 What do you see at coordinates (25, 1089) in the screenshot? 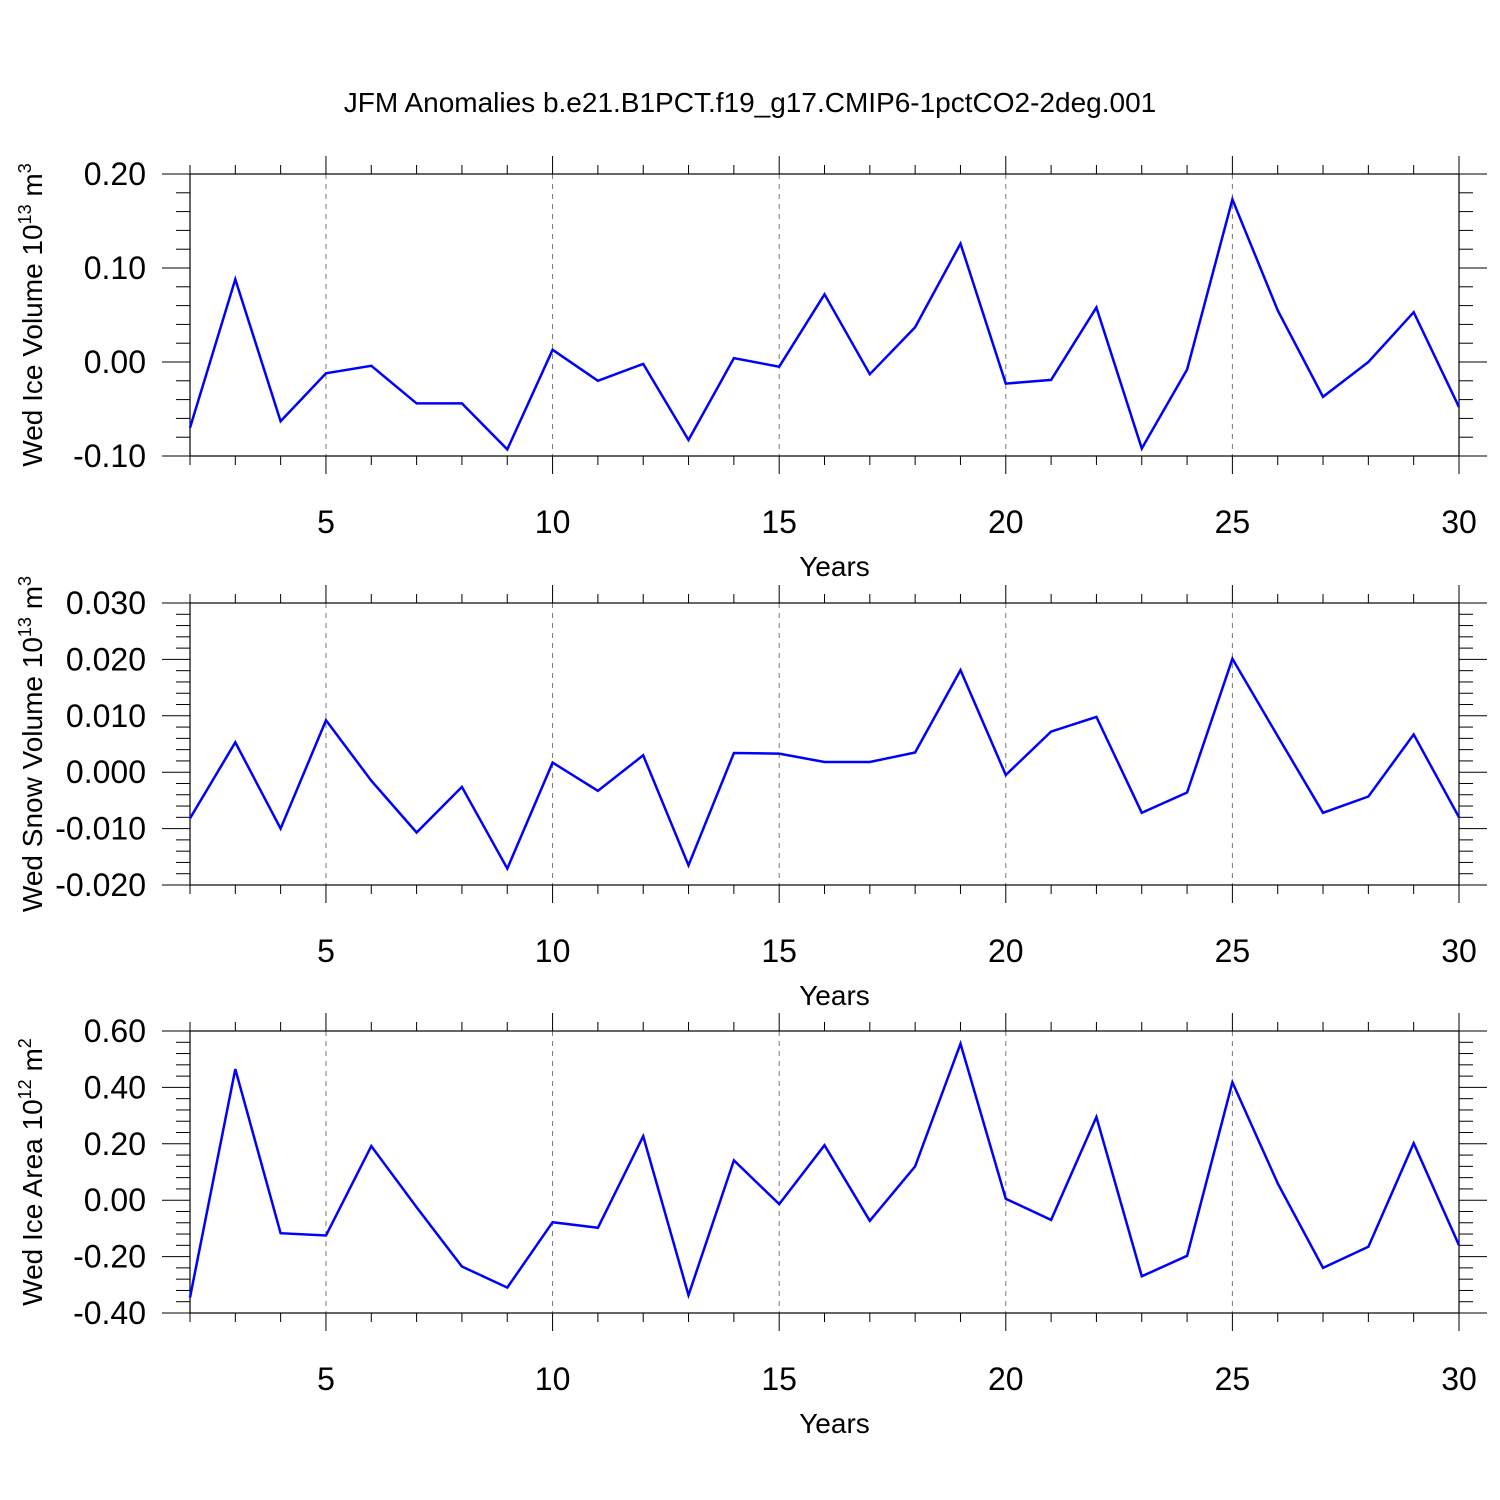
I see `y-axis-label-superscript: 12` at bounding box center [25, 1089].